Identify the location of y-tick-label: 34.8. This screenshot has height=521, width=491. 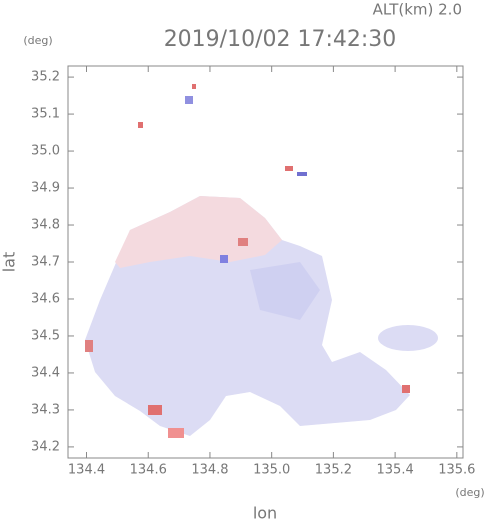
(45, 225).